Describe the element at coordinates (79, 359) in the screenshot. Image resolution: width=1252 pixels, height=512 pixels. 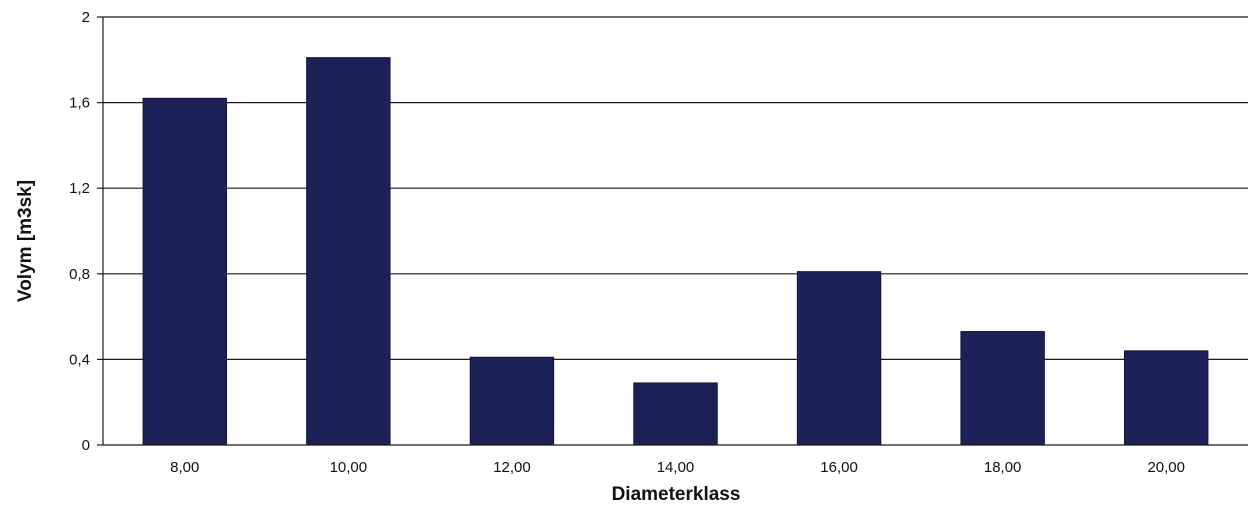
I see `y-tick-label: 0,4` at that location.